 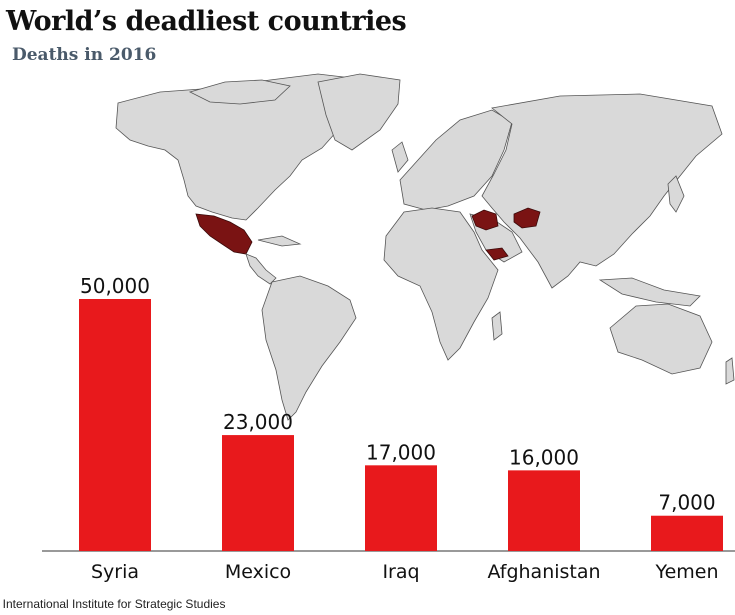 What do you see at coordinates (115, 286) in the screenshot?
I see `value-label-syria: 50,000` at bounding box center [115, 286].